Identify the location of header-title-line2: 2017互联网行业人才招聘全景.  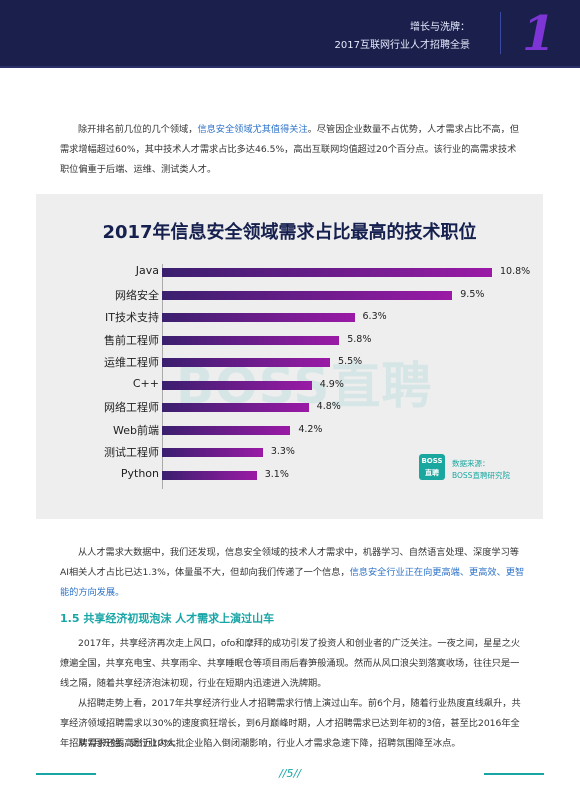
(402, 45).